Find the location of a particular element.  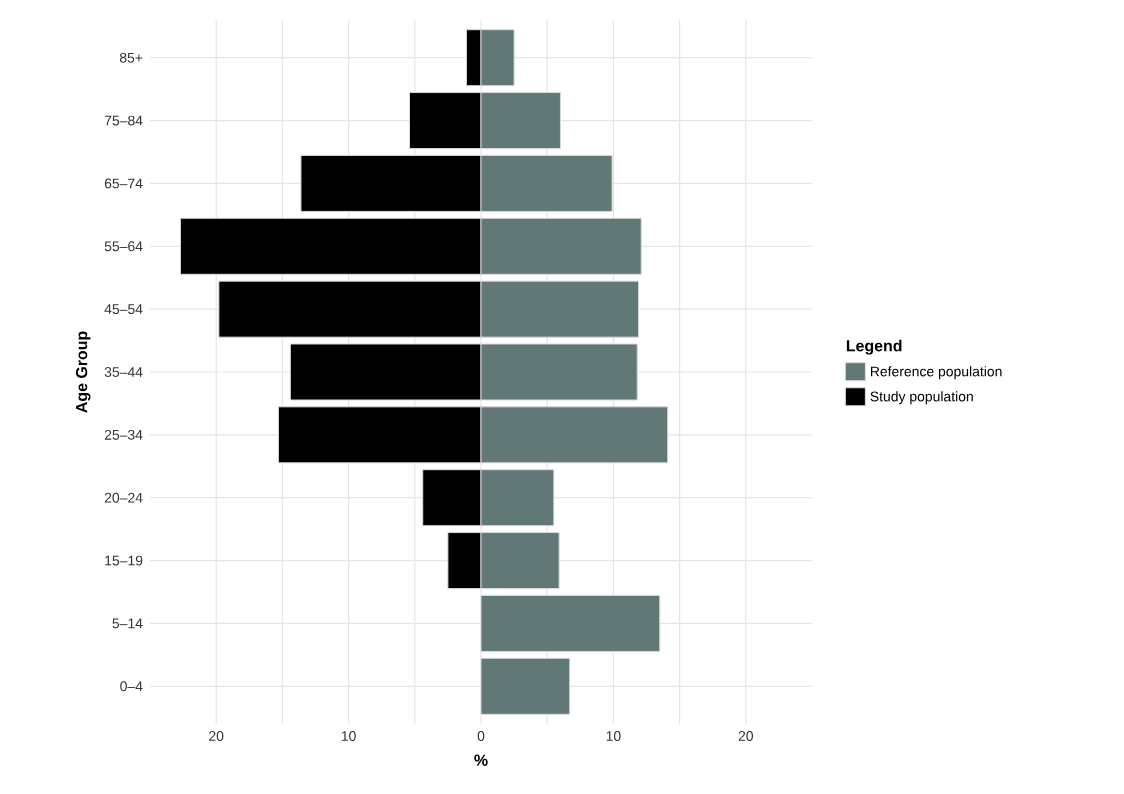

bar is located at coordinates (570, 623).